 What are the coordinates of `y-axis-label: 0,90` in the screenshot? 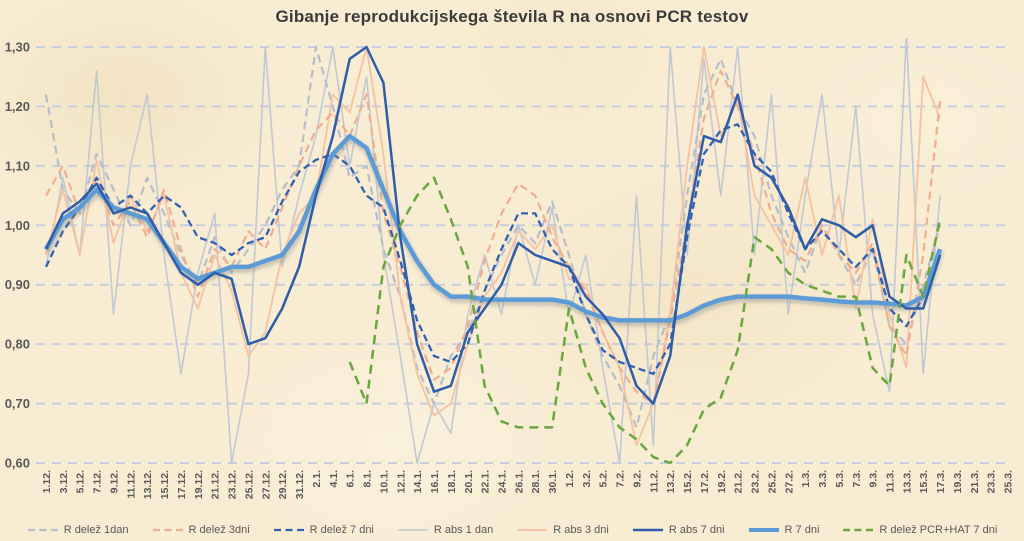 It's located at (17, 284).